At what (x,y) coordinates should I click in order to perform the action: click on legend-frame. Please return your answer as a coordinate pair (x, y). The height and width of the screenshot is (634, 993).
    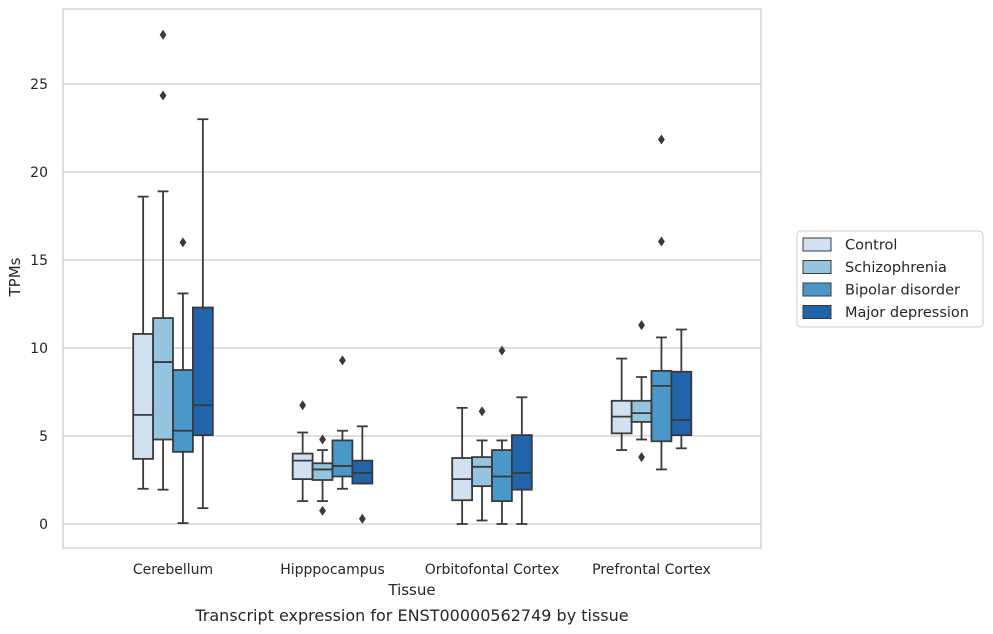
    Looking at the image, I should click on (890, 279).